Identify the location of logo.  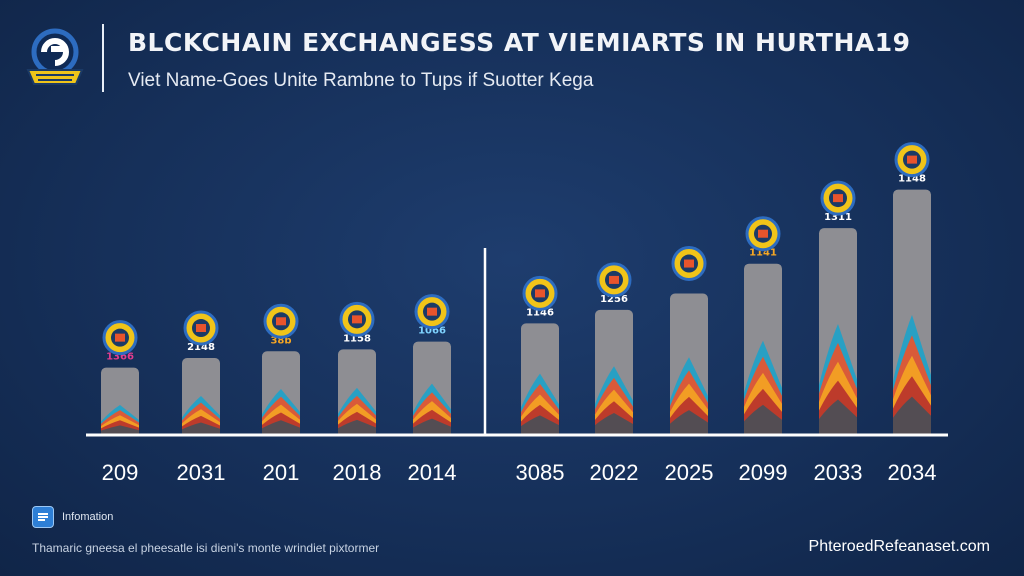
(55, 56).